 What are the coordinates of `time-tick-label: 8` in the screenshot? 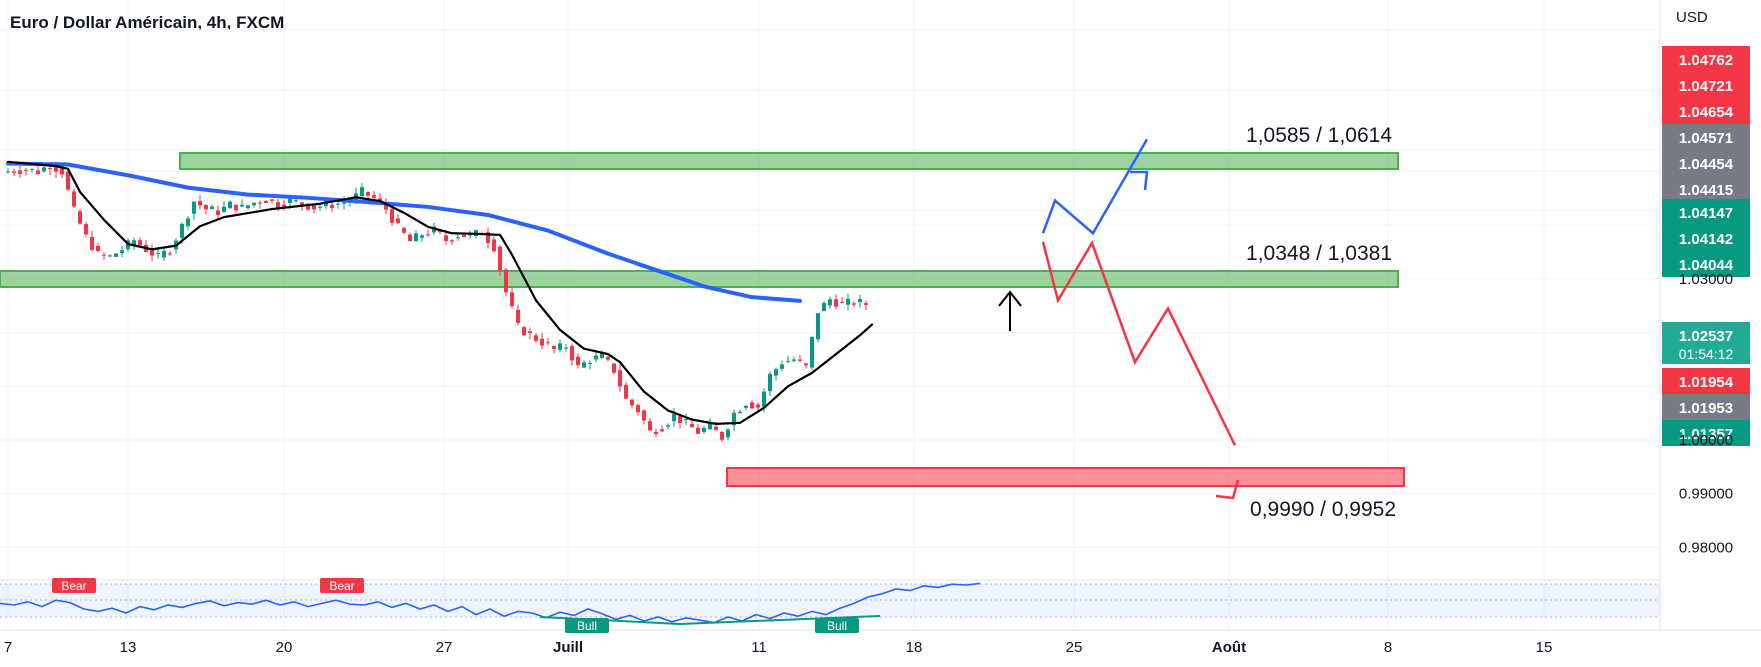 It's located at (1388, 647).